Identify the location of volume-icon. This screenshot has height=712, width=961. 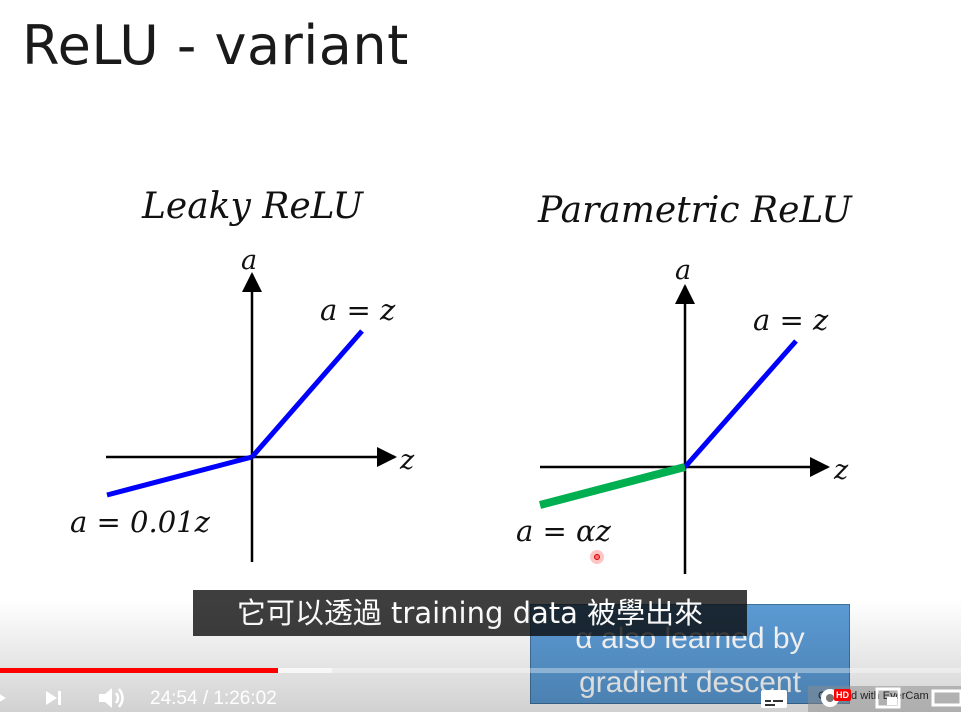
(111, 698).